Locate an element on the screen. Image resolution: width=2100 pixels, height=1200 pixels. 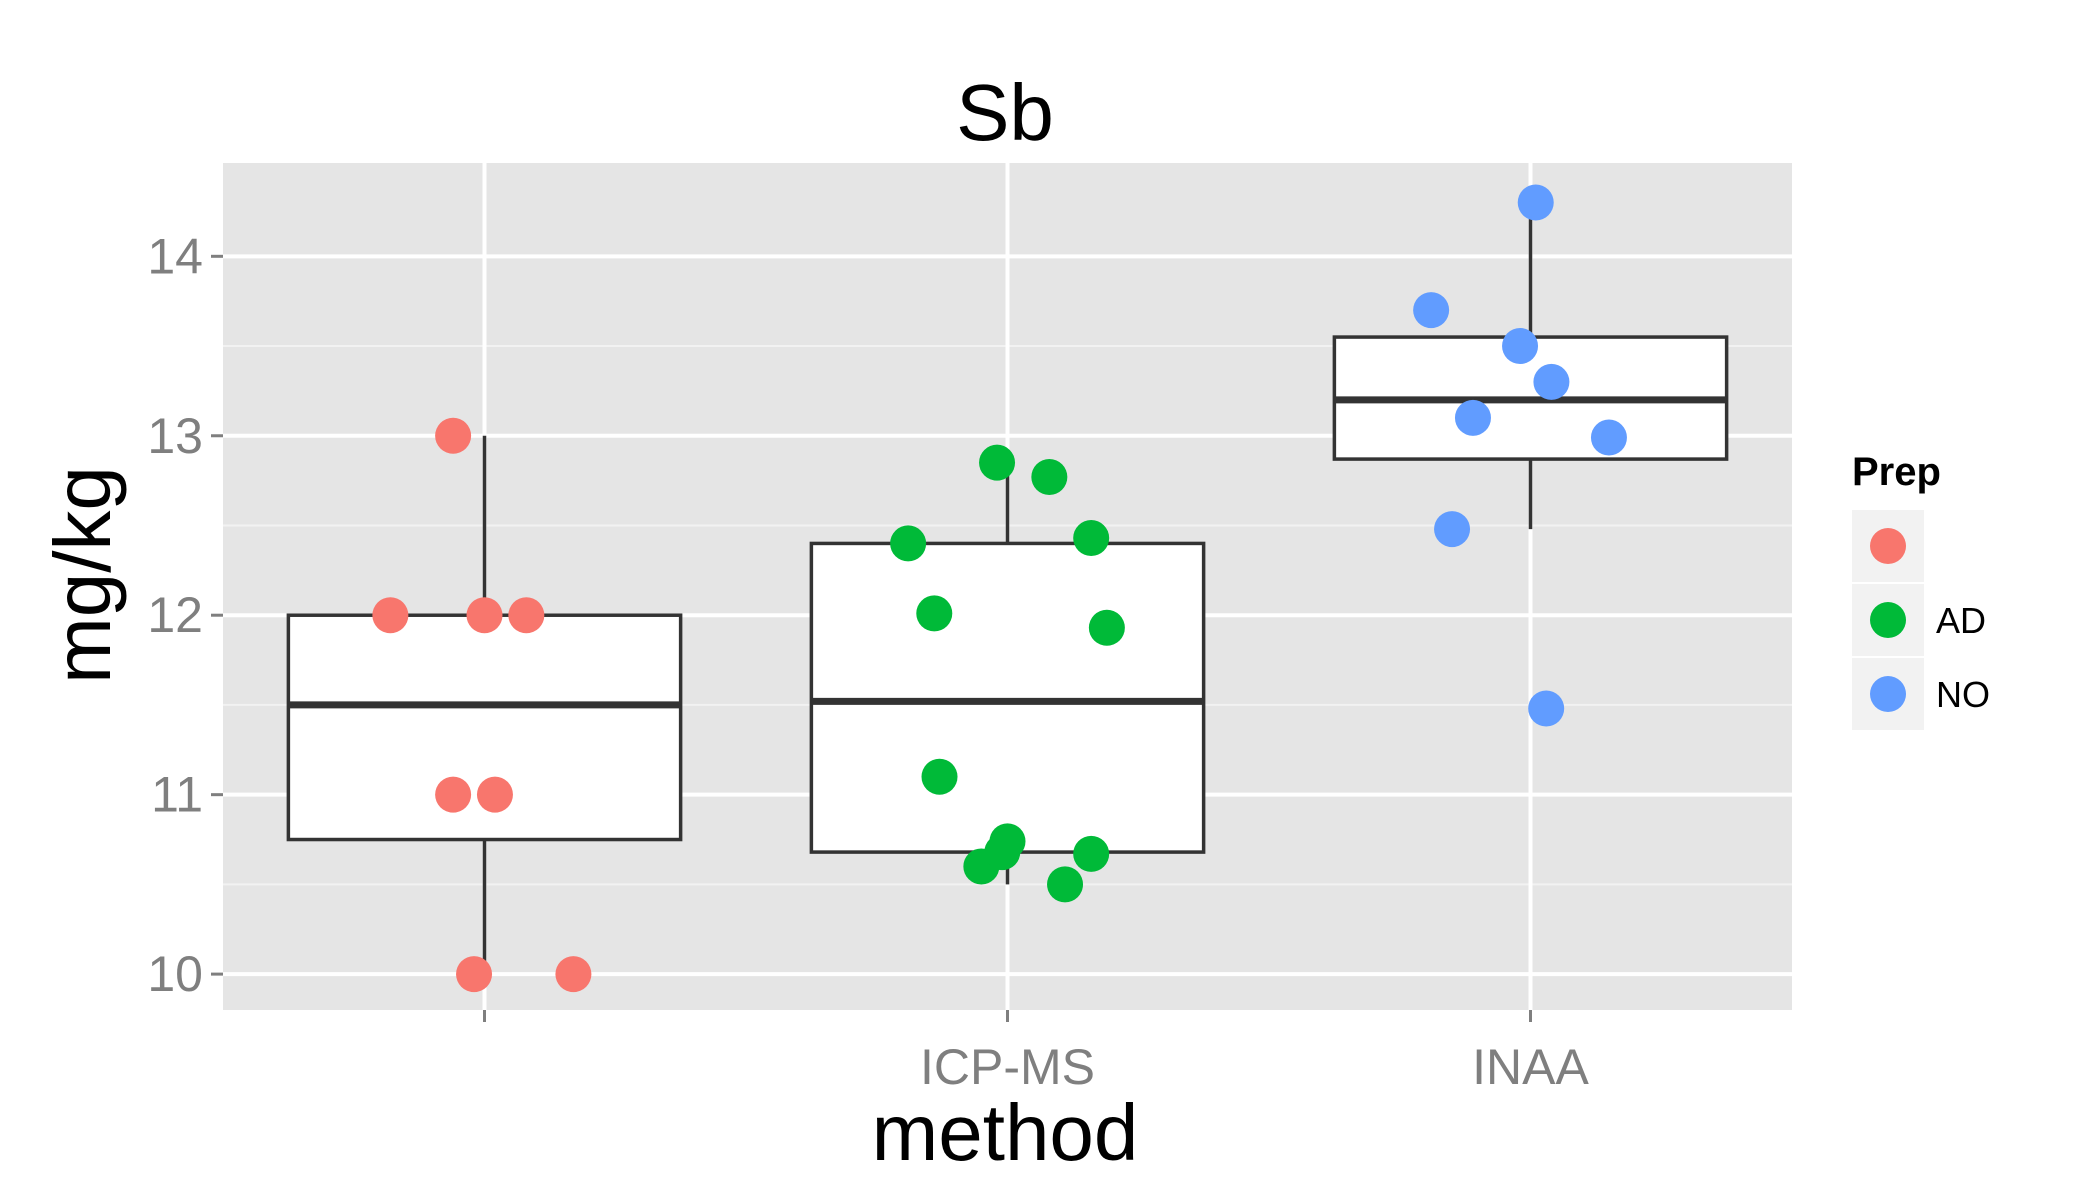
y-axis: 10 11 12 13 14 is located at coordinates (185, 615).